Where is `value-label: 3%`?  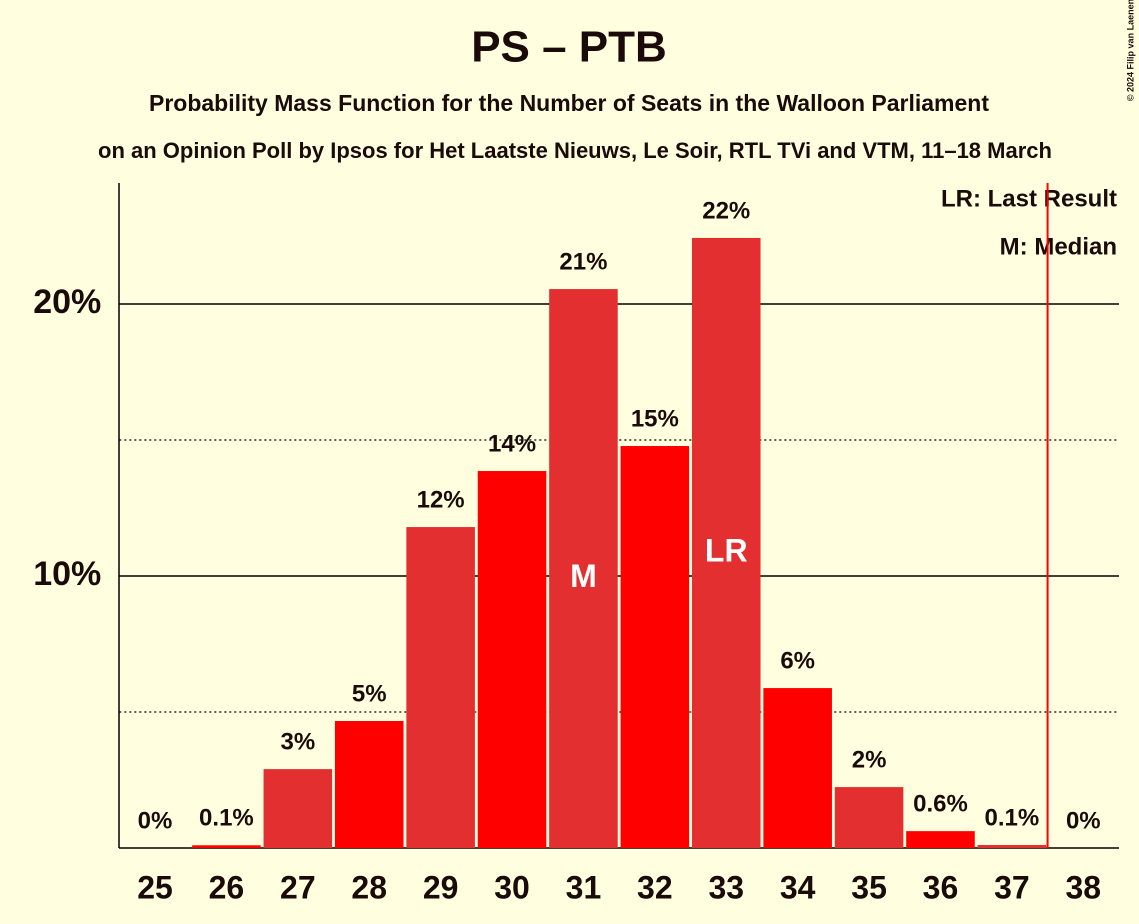 value-label: 3% is located at coordinates (297, 741).